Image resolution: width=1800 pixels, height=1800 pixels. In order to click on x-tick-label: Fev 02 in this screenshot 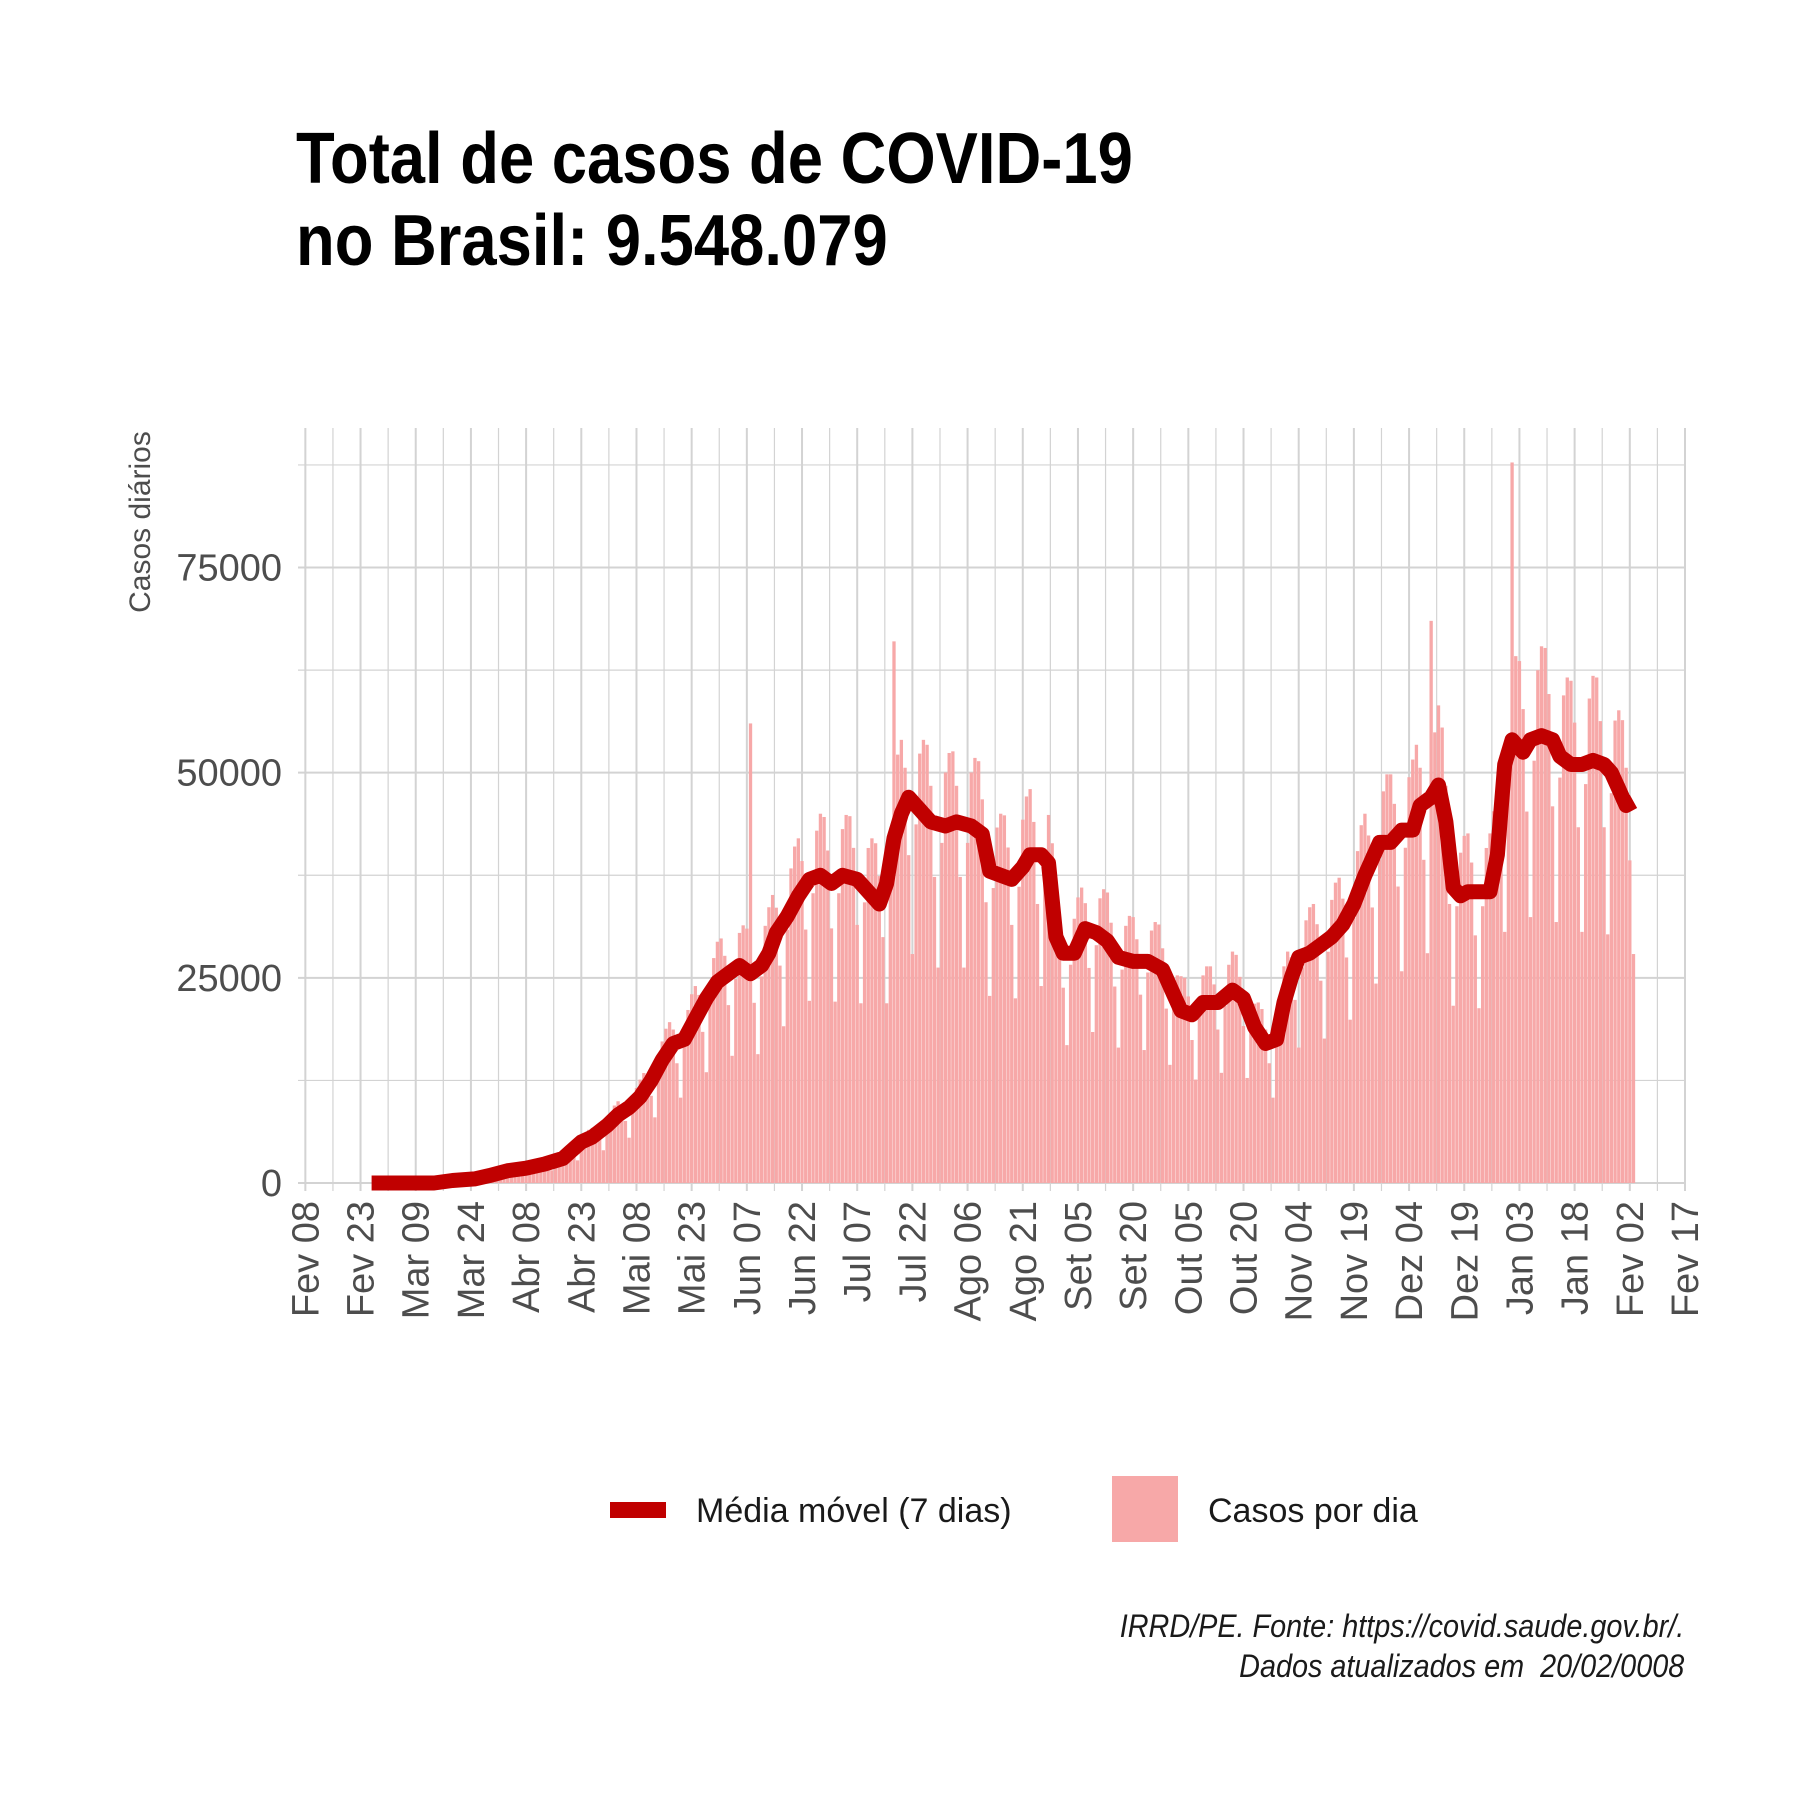, I will do `click(1631, 1259)`.